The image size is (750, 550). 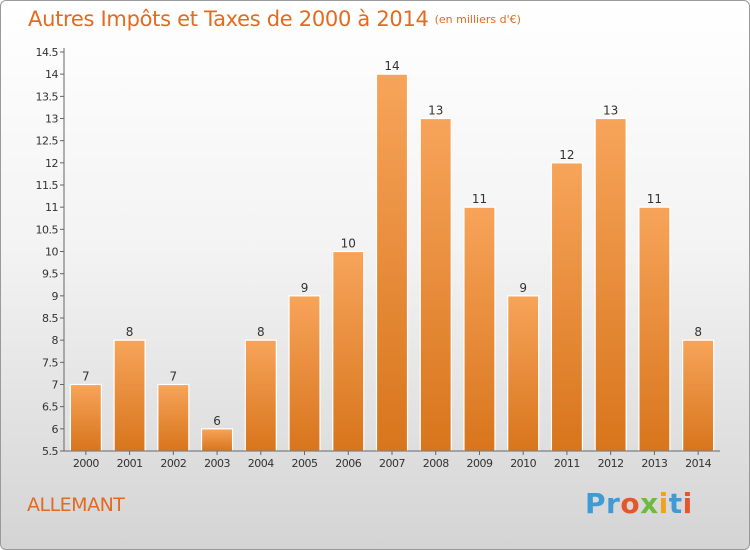 I want to click on commune-name: ALLEMANT, so click(x=76, y=505).